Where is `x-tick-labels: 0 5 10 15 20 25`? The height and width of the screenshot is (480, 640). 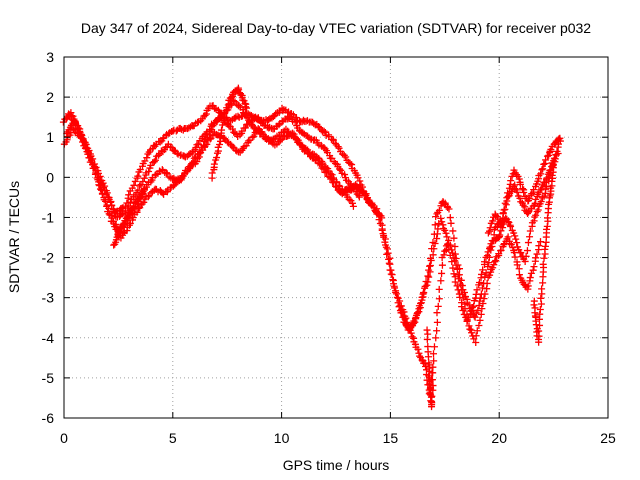
x-tick-labels: 0 5 10 15 20 25 is located at coordinates (338, 438).